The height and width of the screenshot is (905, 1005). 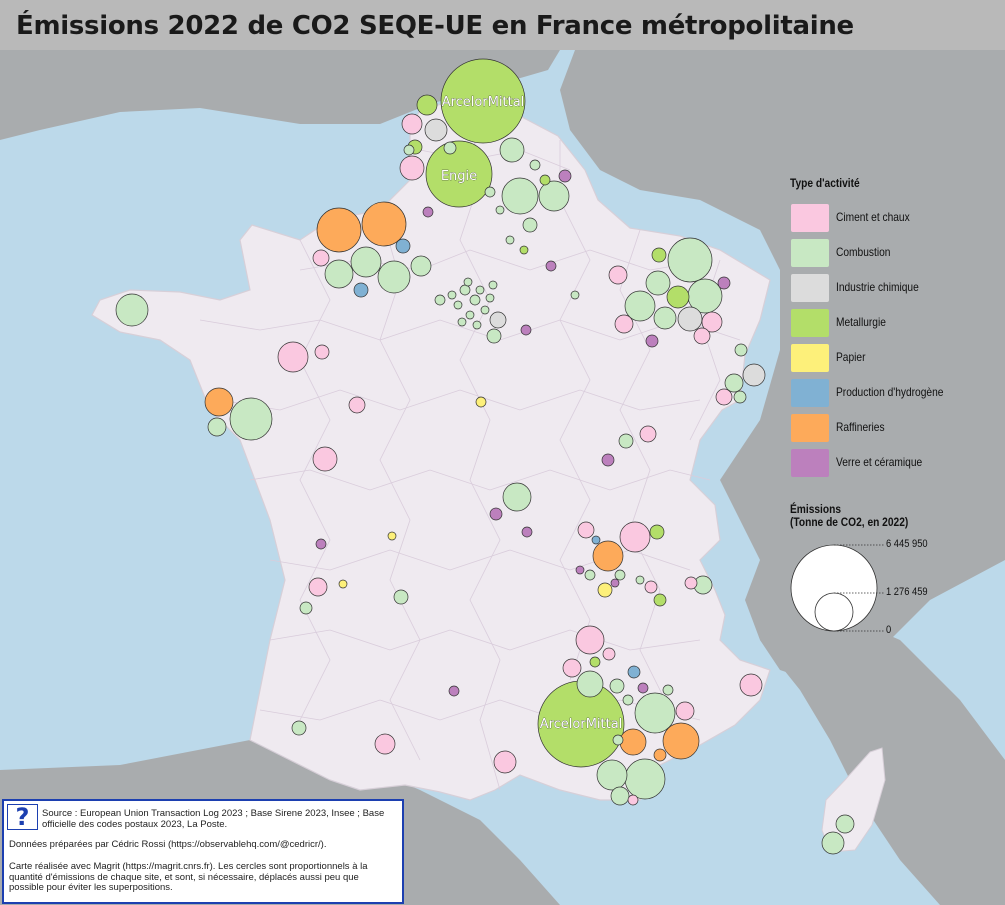 I want to click on uk-land, so click(x=280, y=95).